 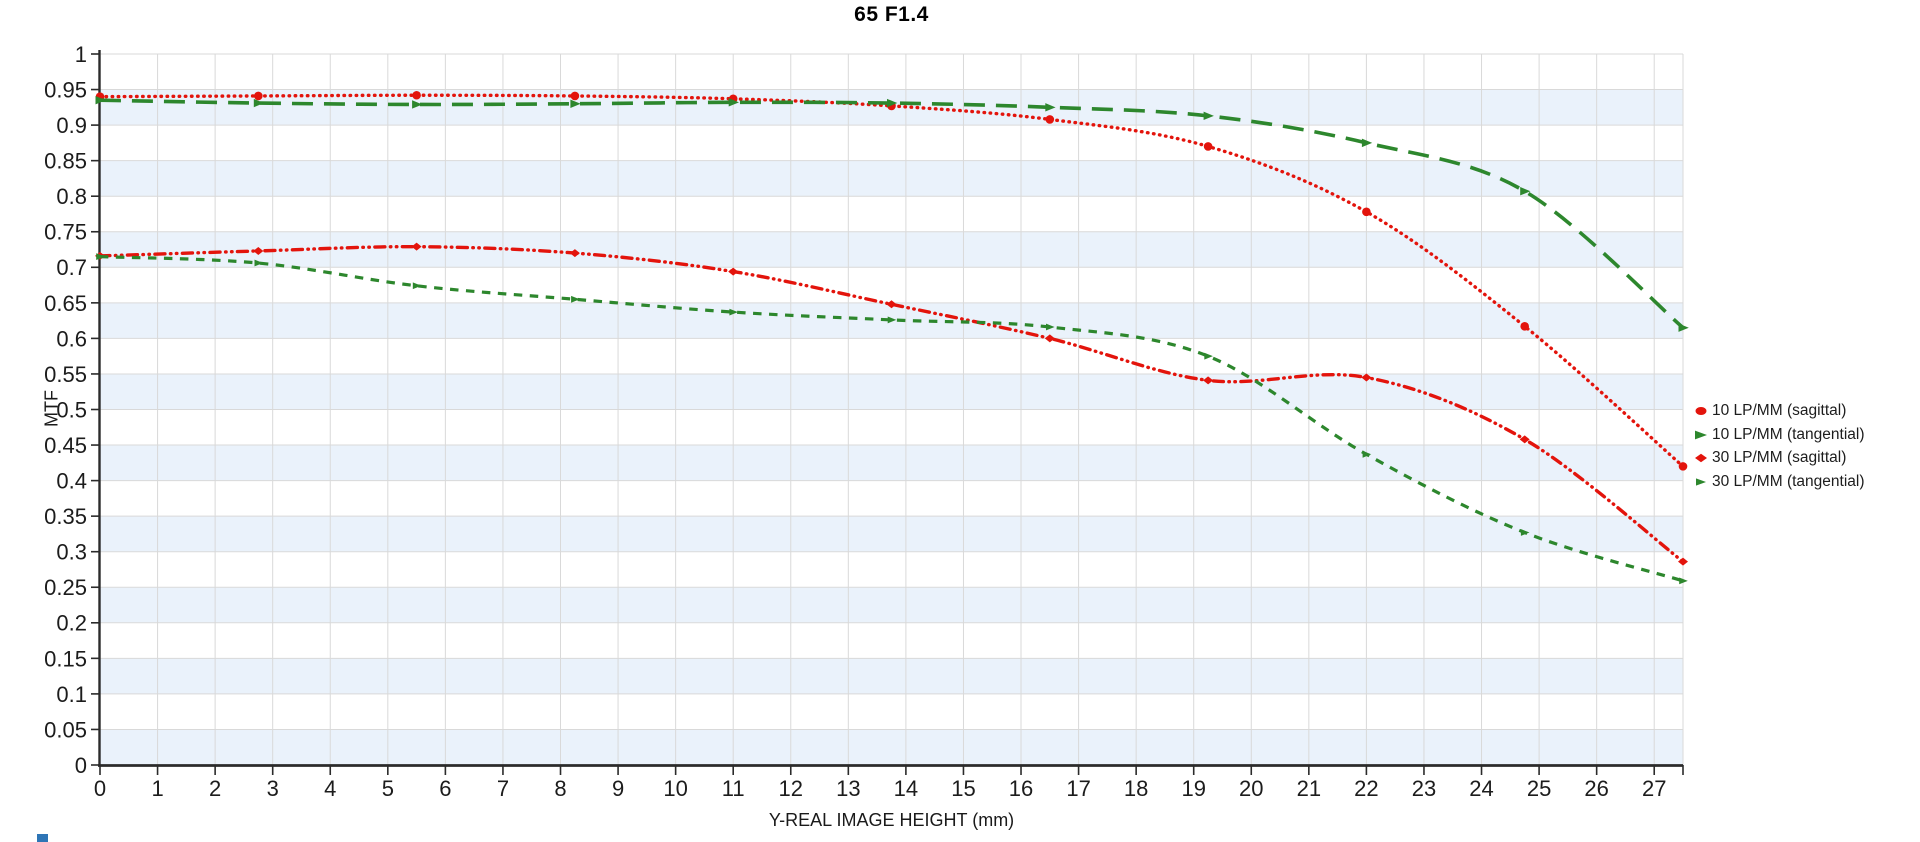 What do you see at coordinates (891, 820) in the screenshot?
I see `x-axis-title: Y-REAL IMAGE HEIGHT (mm)` at bounding box center [891, 820].